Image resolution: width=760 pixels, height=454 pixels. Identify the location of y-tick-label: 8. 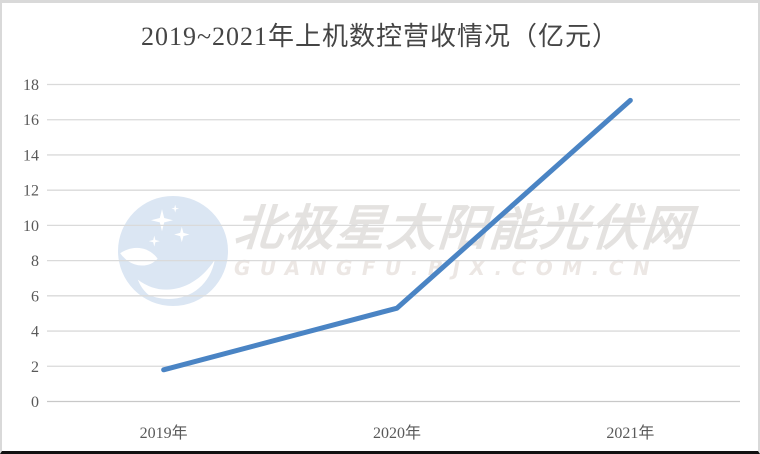
(35, 261).